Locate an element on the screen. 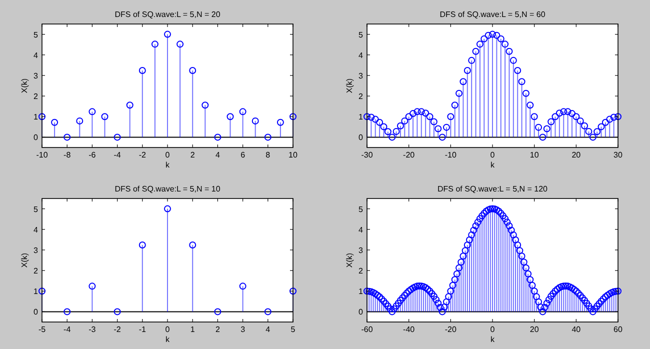 The image size is (650, 349). x-tick-label: 3 is located at coordinates (243, 329).